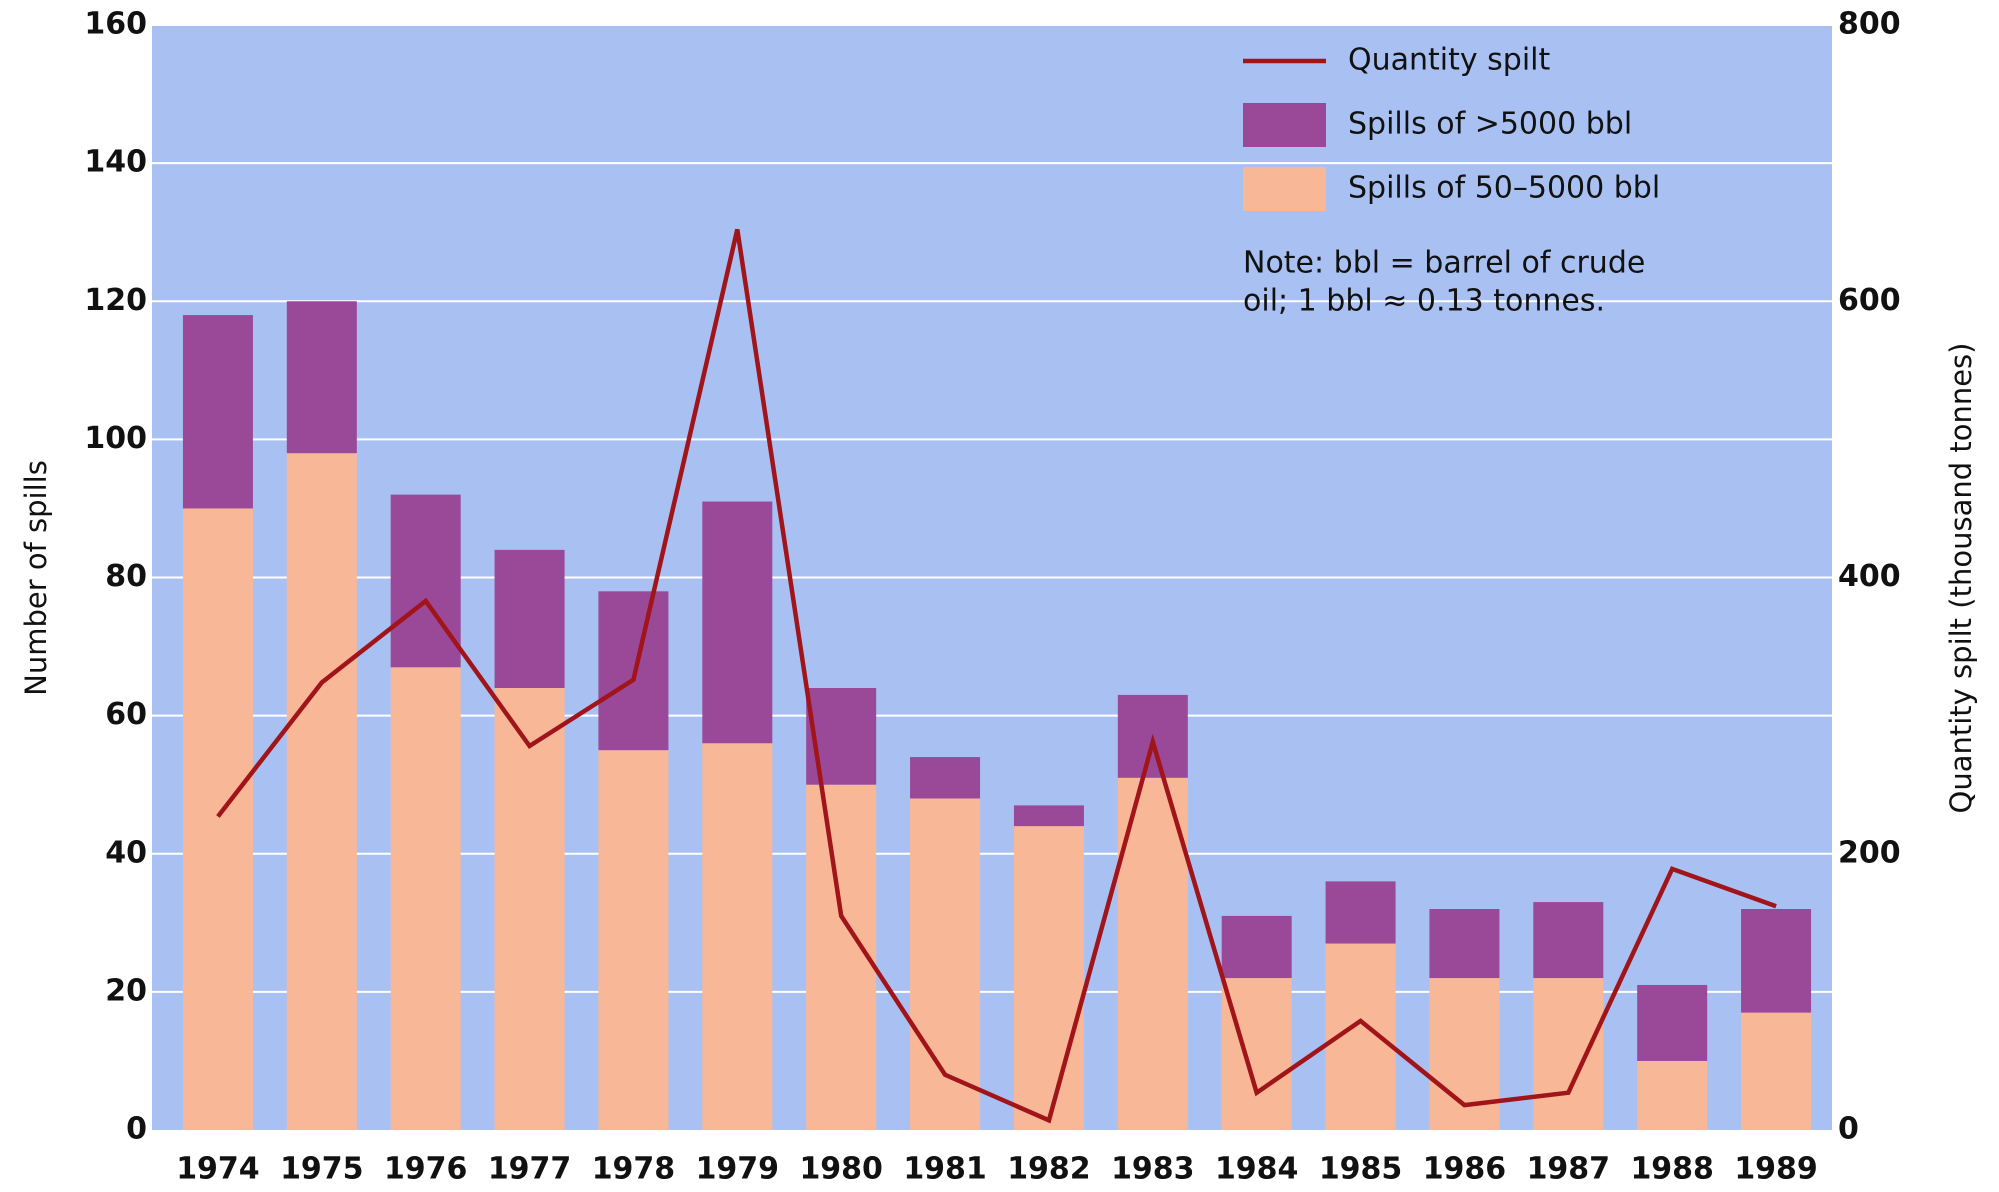 Image resolution: width=1999 pixels, height=1192 pixels. Describe the element at coordinates (218, 1169) in the screenshot. I see `x-tick-label: 1974` at that location.